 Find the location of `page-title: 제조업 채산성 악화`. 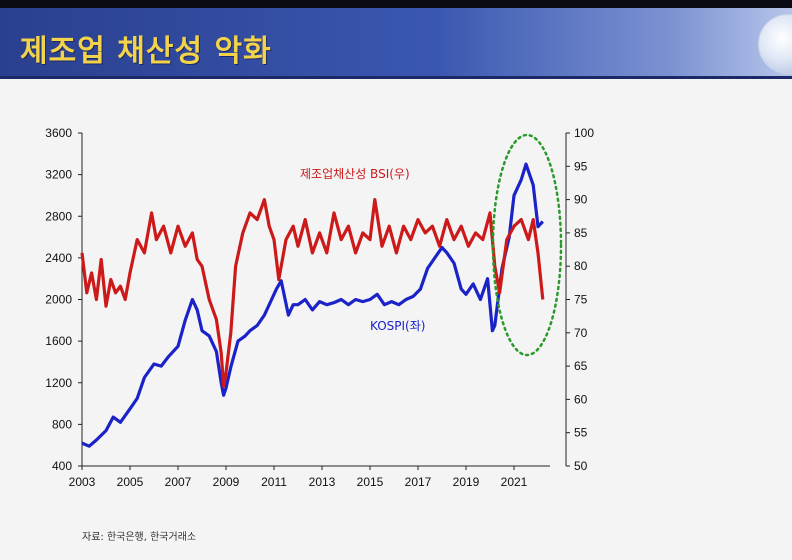

page-title: 제조업 채산성 악화 is located at coordinates (146, 51).